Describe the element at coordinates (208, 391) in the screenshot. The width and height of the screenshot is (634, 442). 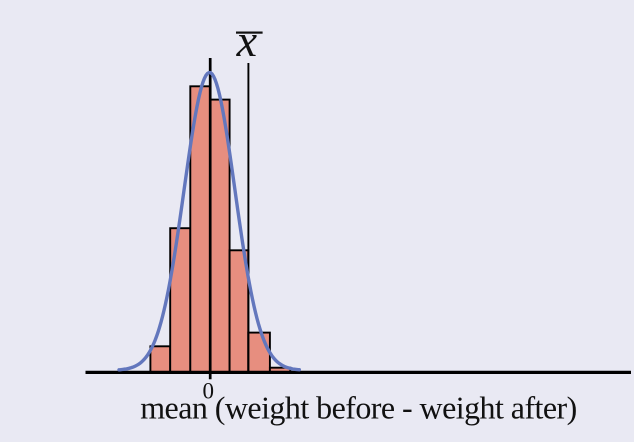
I see `svg-text: 0` at that location.